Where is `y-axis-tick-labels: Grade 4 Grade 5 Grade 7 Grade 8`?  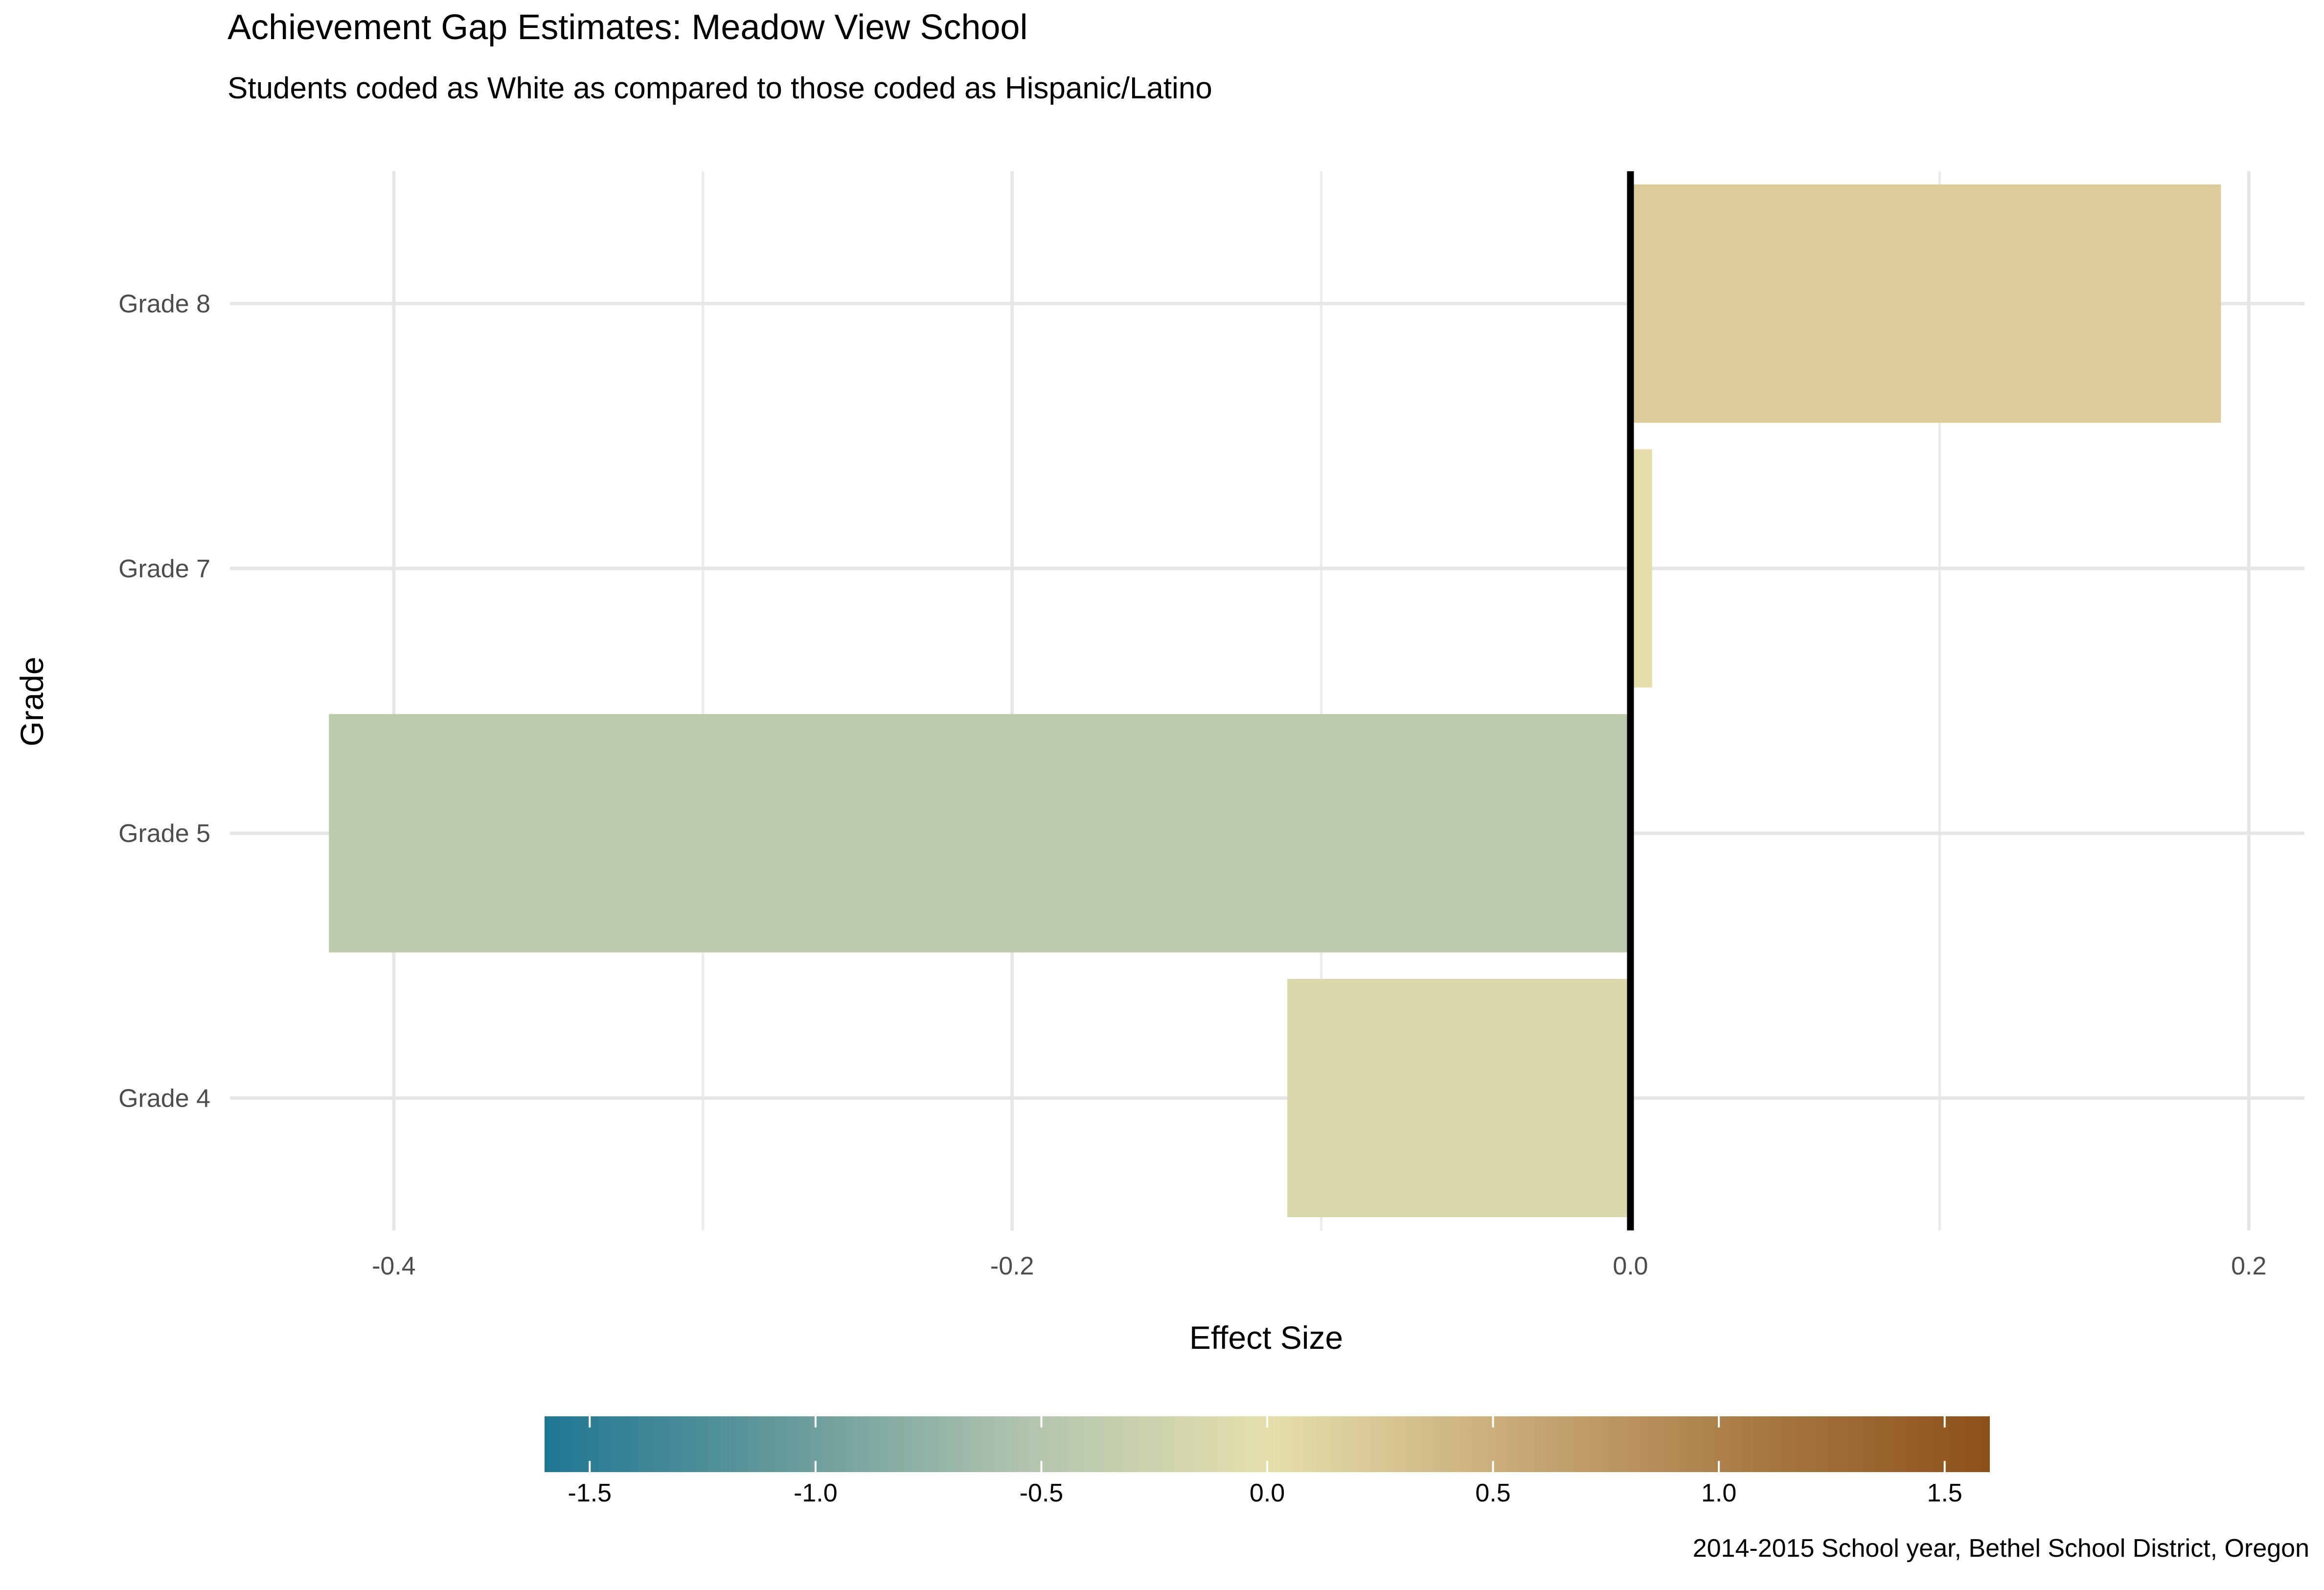
y-axis-tick-labels: Grade 4 Grade 5 Grade 7 Grade 8 is located at coordinates (164, 702).